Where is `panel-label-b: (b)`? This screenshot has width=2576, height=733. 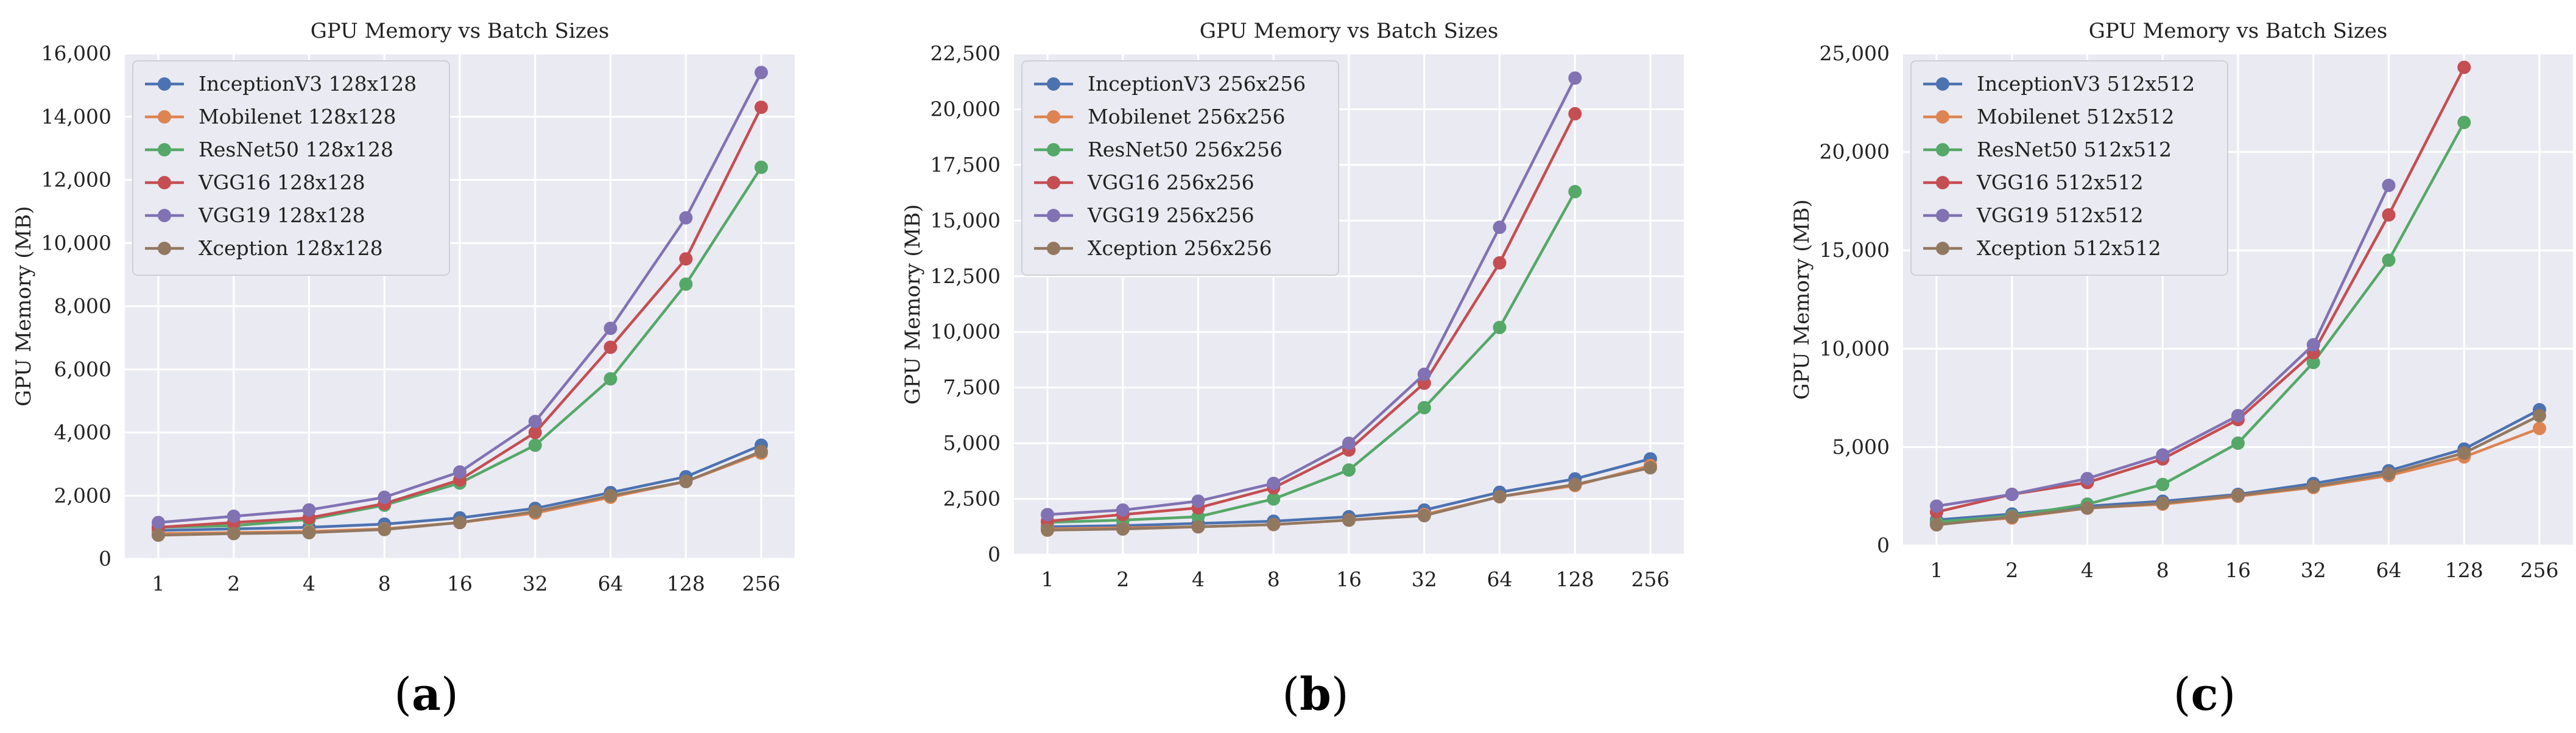
panel-label-b: (b) is located at coordinates (1315, 694).